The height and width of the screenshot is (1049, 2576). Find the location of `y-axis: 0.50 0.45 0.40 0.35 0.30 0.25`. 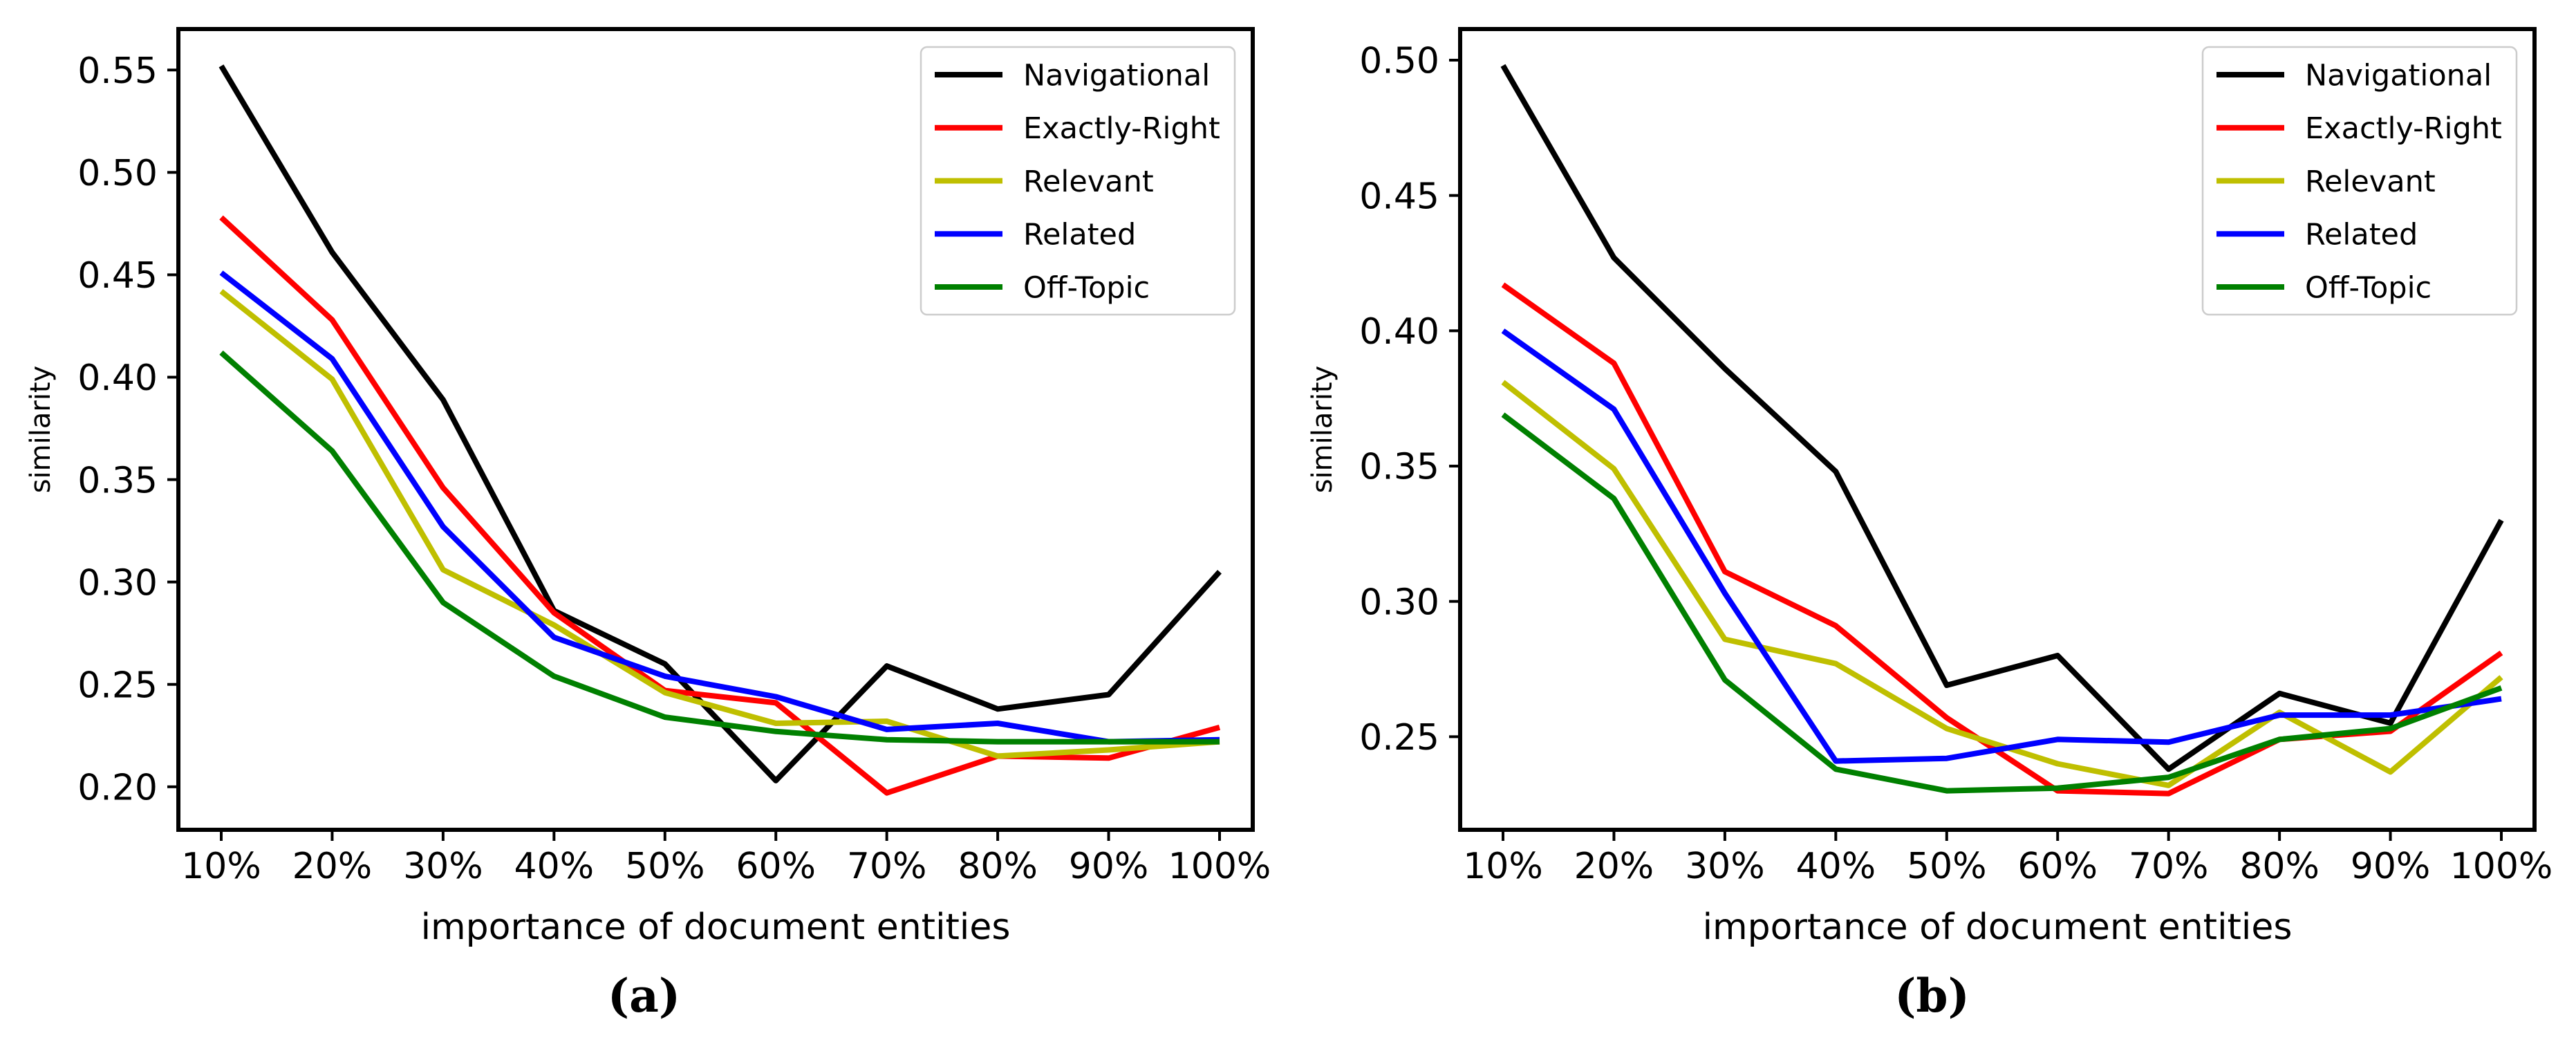

y-axis: 0.50 0.45 0.40 0.35 0.30 0.25 is located at coordinates (1409, 400).